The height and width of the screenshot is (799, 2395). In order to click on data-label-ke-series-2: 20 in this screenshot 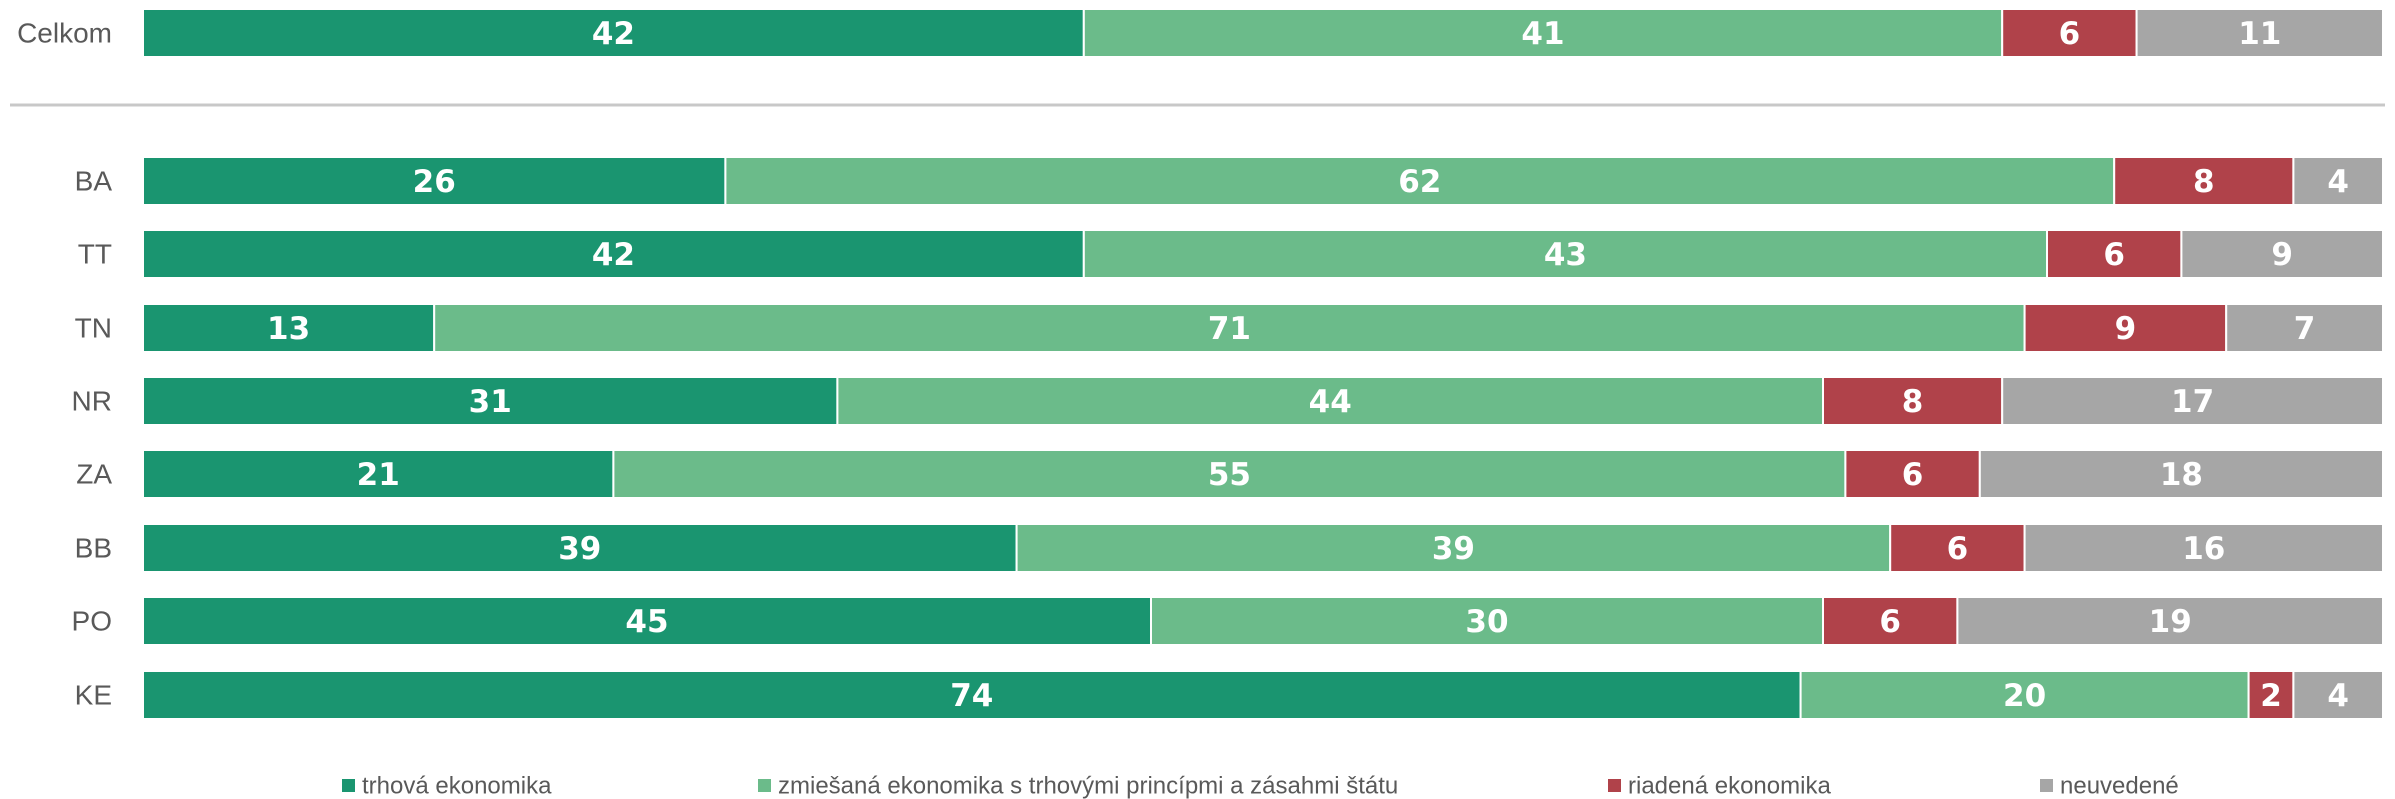, I will do `click(2024, 696)`.